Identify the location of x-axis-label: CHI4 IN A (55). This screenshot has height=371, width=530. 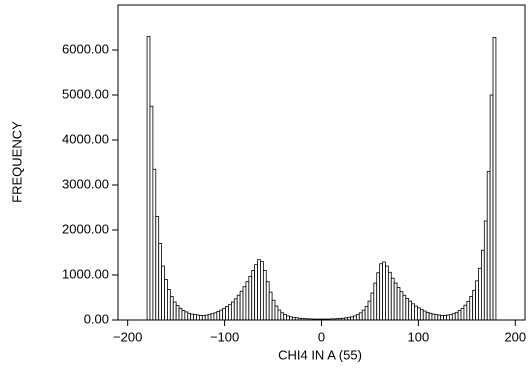
(320, 354).